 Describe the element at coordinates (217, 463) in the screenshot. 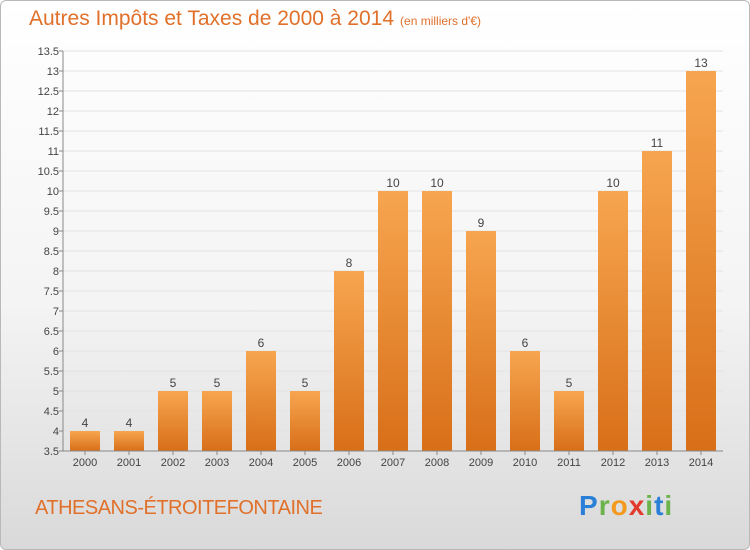

I see `x-tick-label: 2003` at that location.